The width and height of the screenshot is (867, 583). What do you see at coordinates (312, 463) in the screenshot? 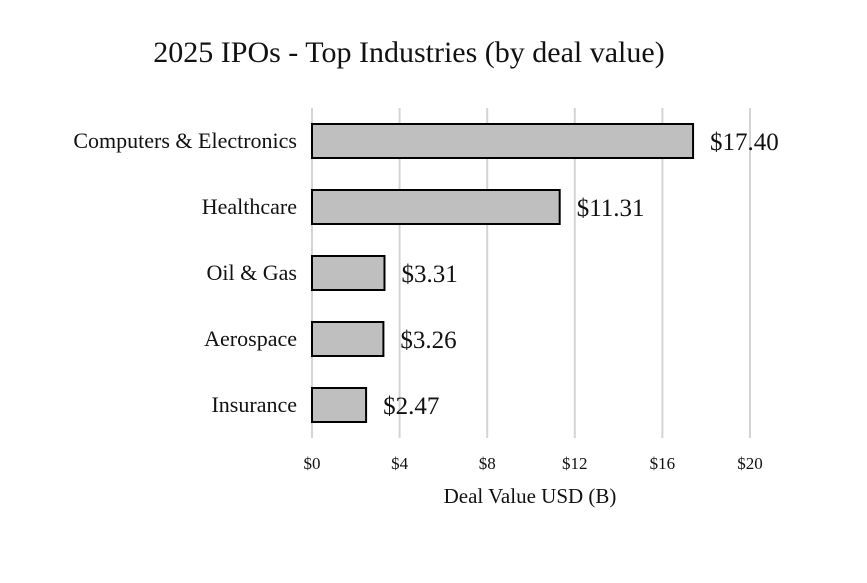
I see `x-tick-label: $0` at bounding box center [312, 463].